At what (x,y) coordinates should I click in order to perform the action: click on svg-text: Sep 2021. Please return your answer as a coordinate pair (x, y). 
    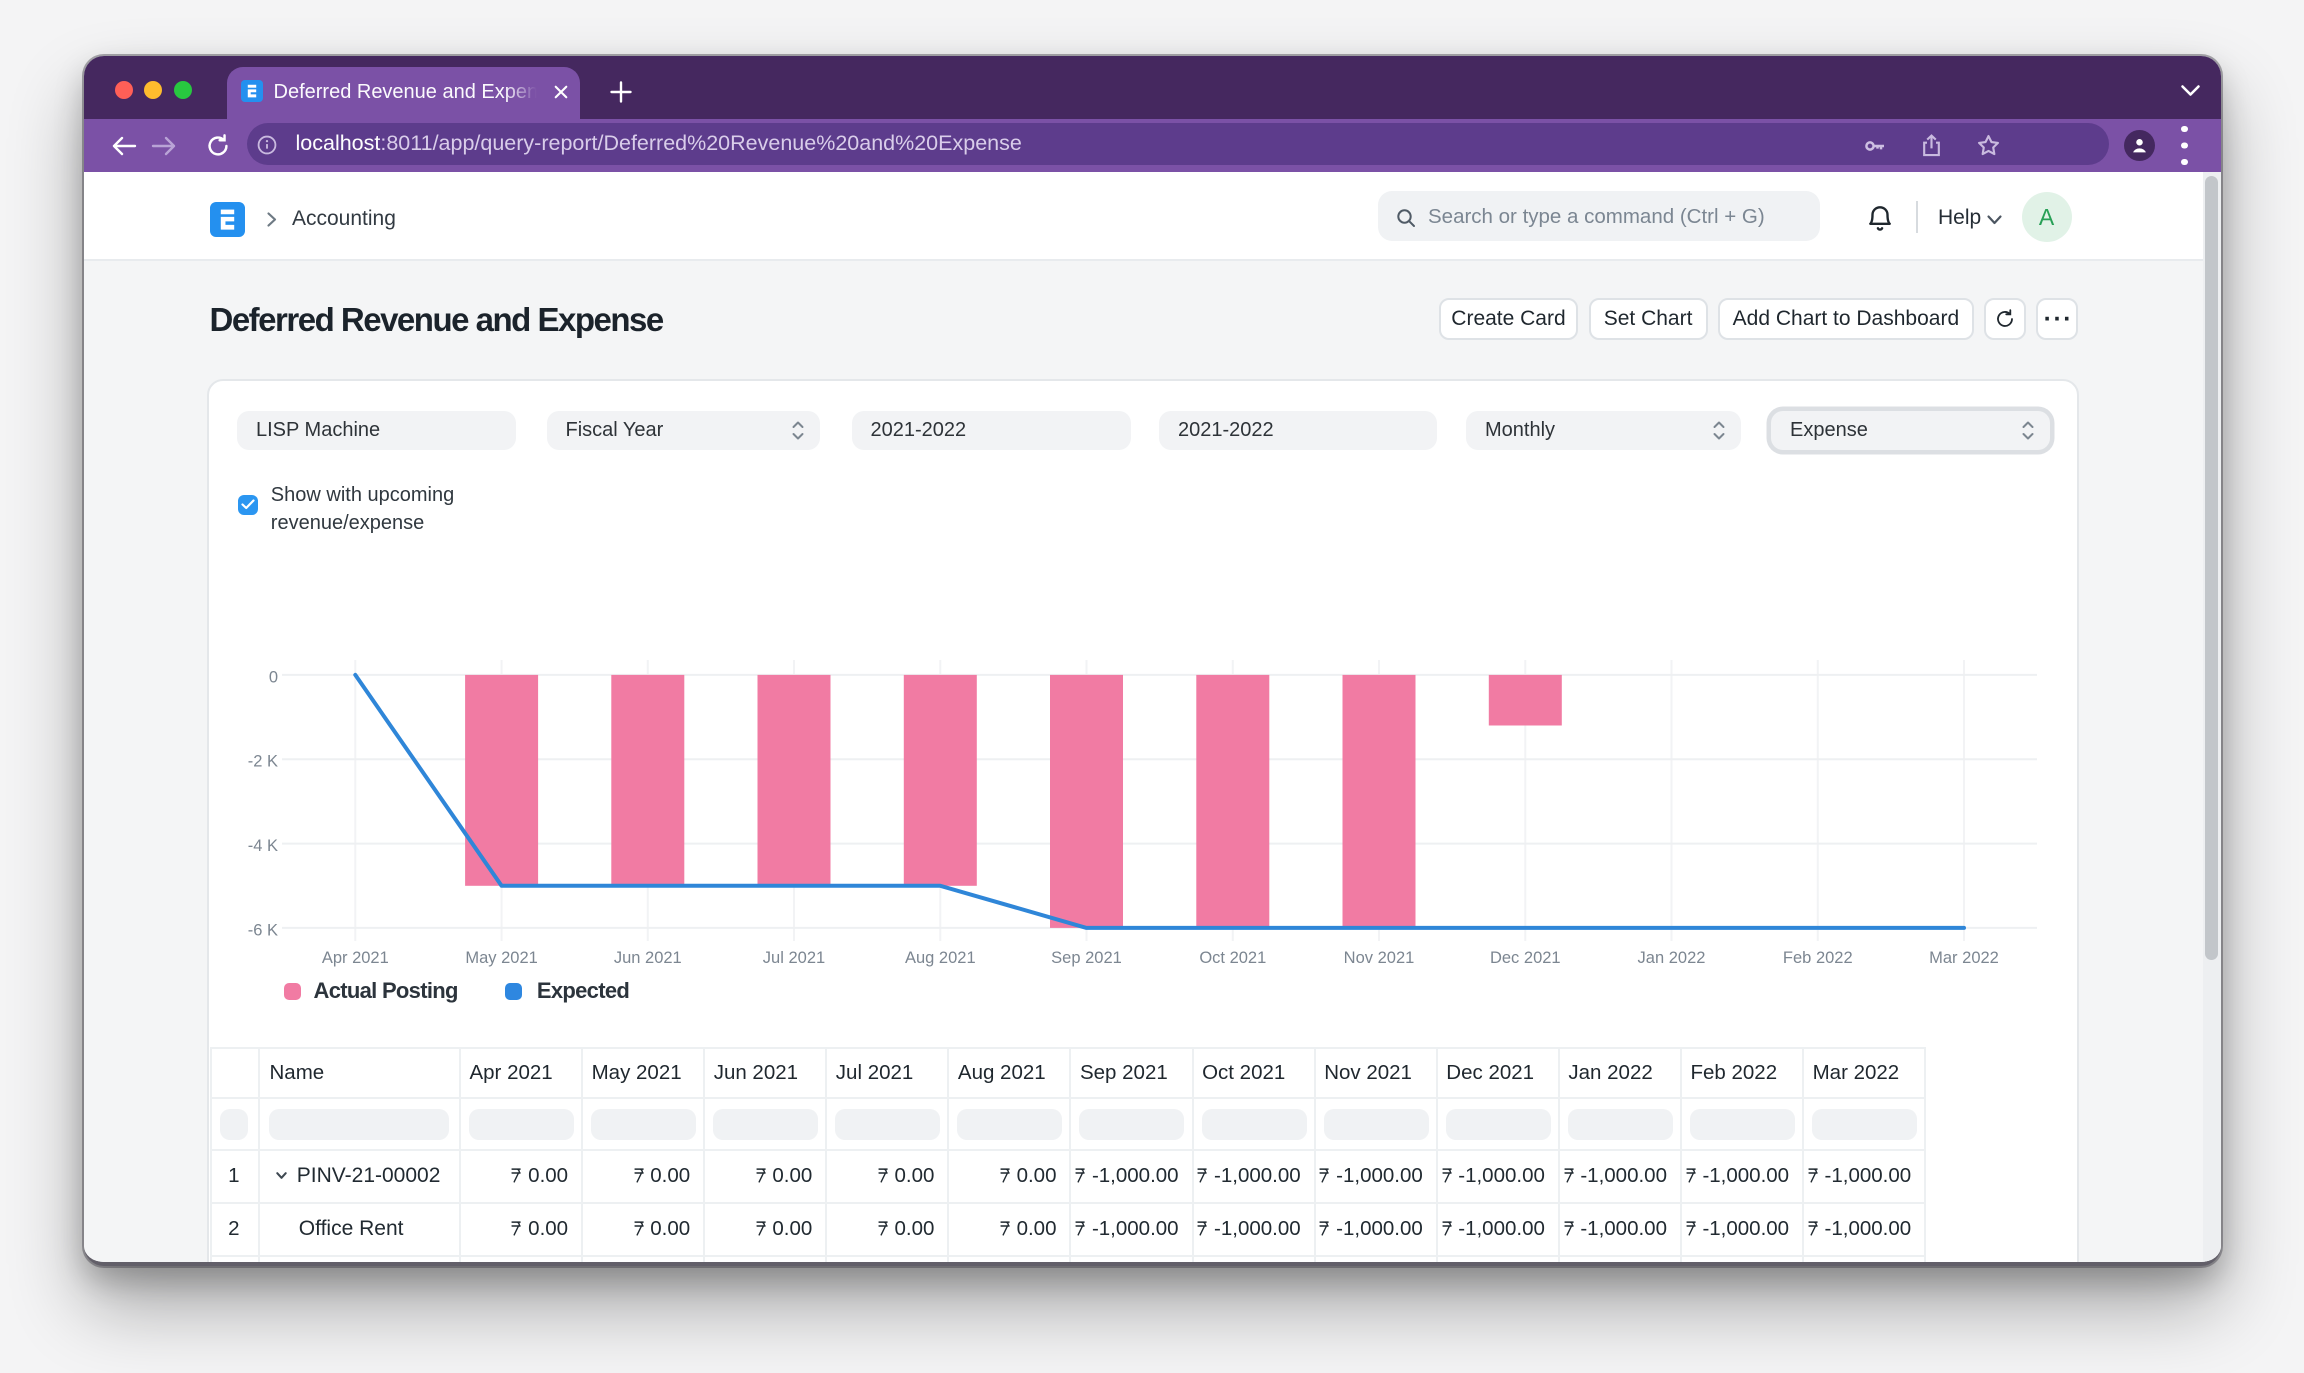
    Looking at the image, I should click on (1086, 958).